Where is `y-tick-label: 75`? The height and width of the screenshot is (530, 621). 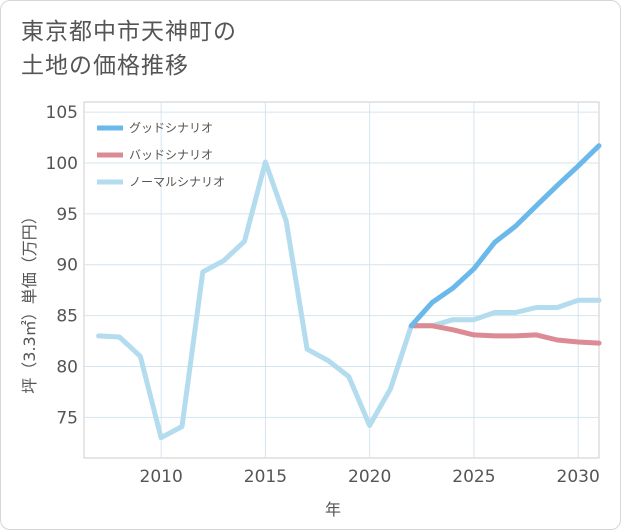 y-tick-label: 75 is located at coordinates (67, 418).